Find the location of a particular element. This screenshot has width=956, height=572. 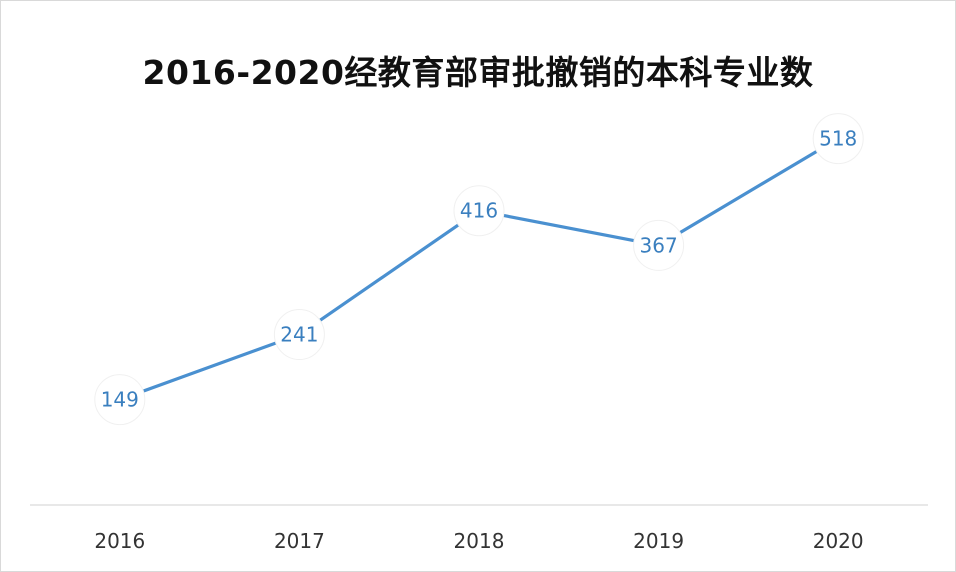

x-tick-label: 2017 is located at coordinates (299, 541).